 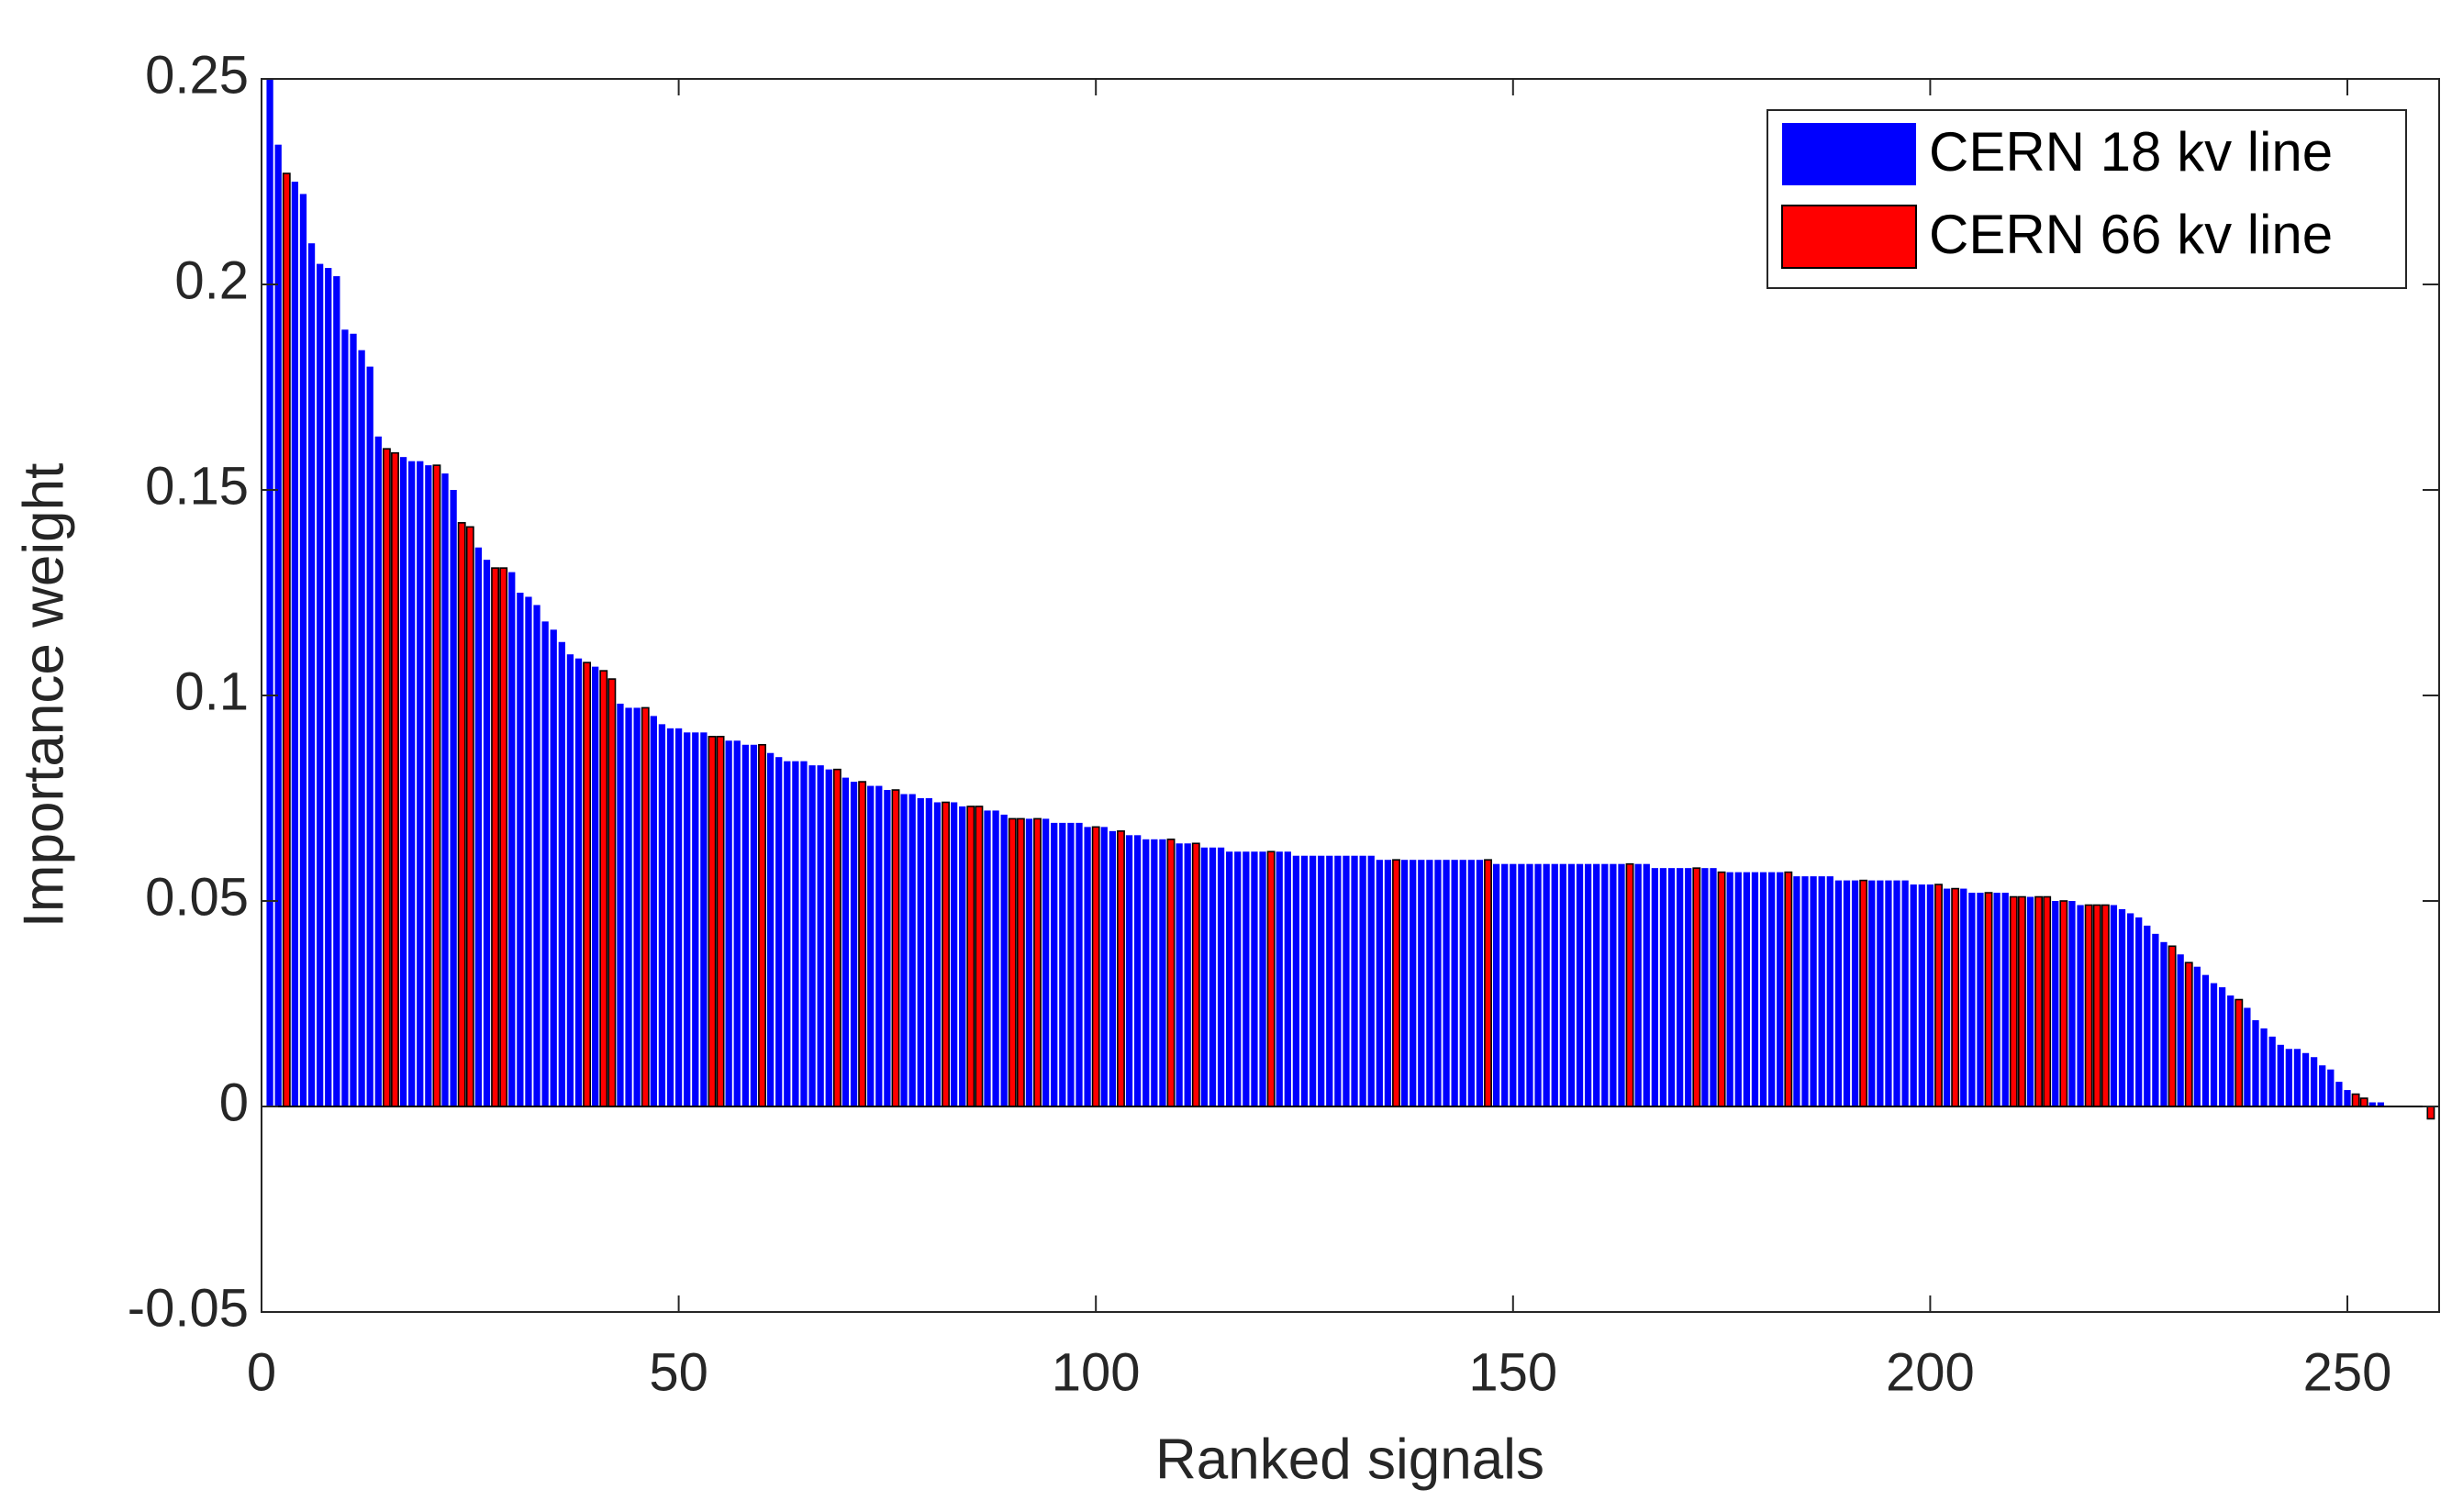 I want to click on y-tick-label: -0.05, so click(x=189, y=1308).